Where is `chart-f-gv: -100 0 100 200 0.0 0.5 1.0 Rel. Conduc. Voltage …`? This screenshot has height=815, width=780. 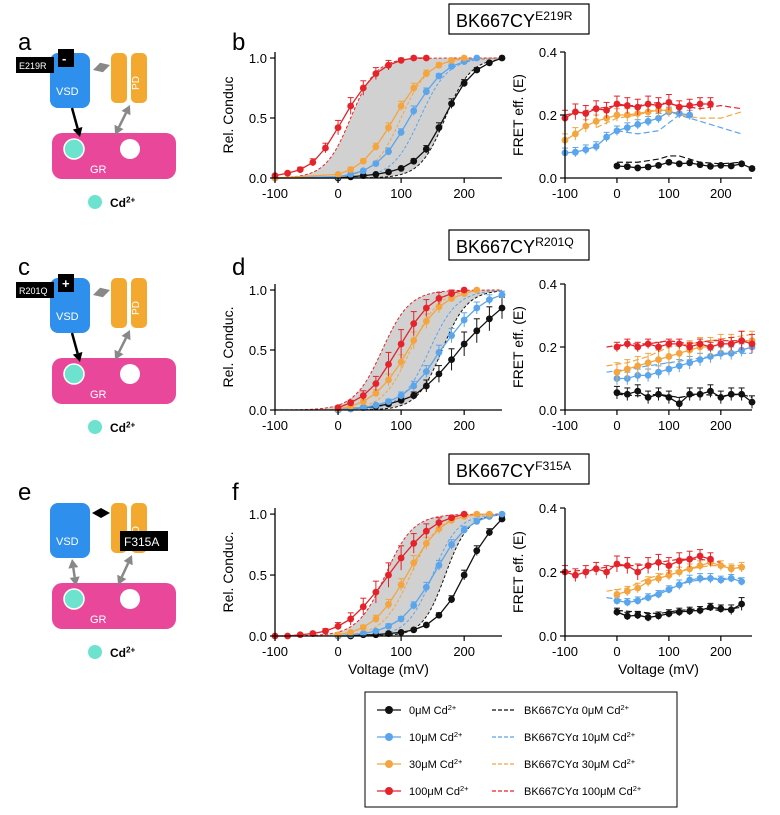
chart-f-gv: -100 0 100 200 0.0 0.5 1.0 Rel. Conduc. Voltage … is located at coordinates (363, 592).